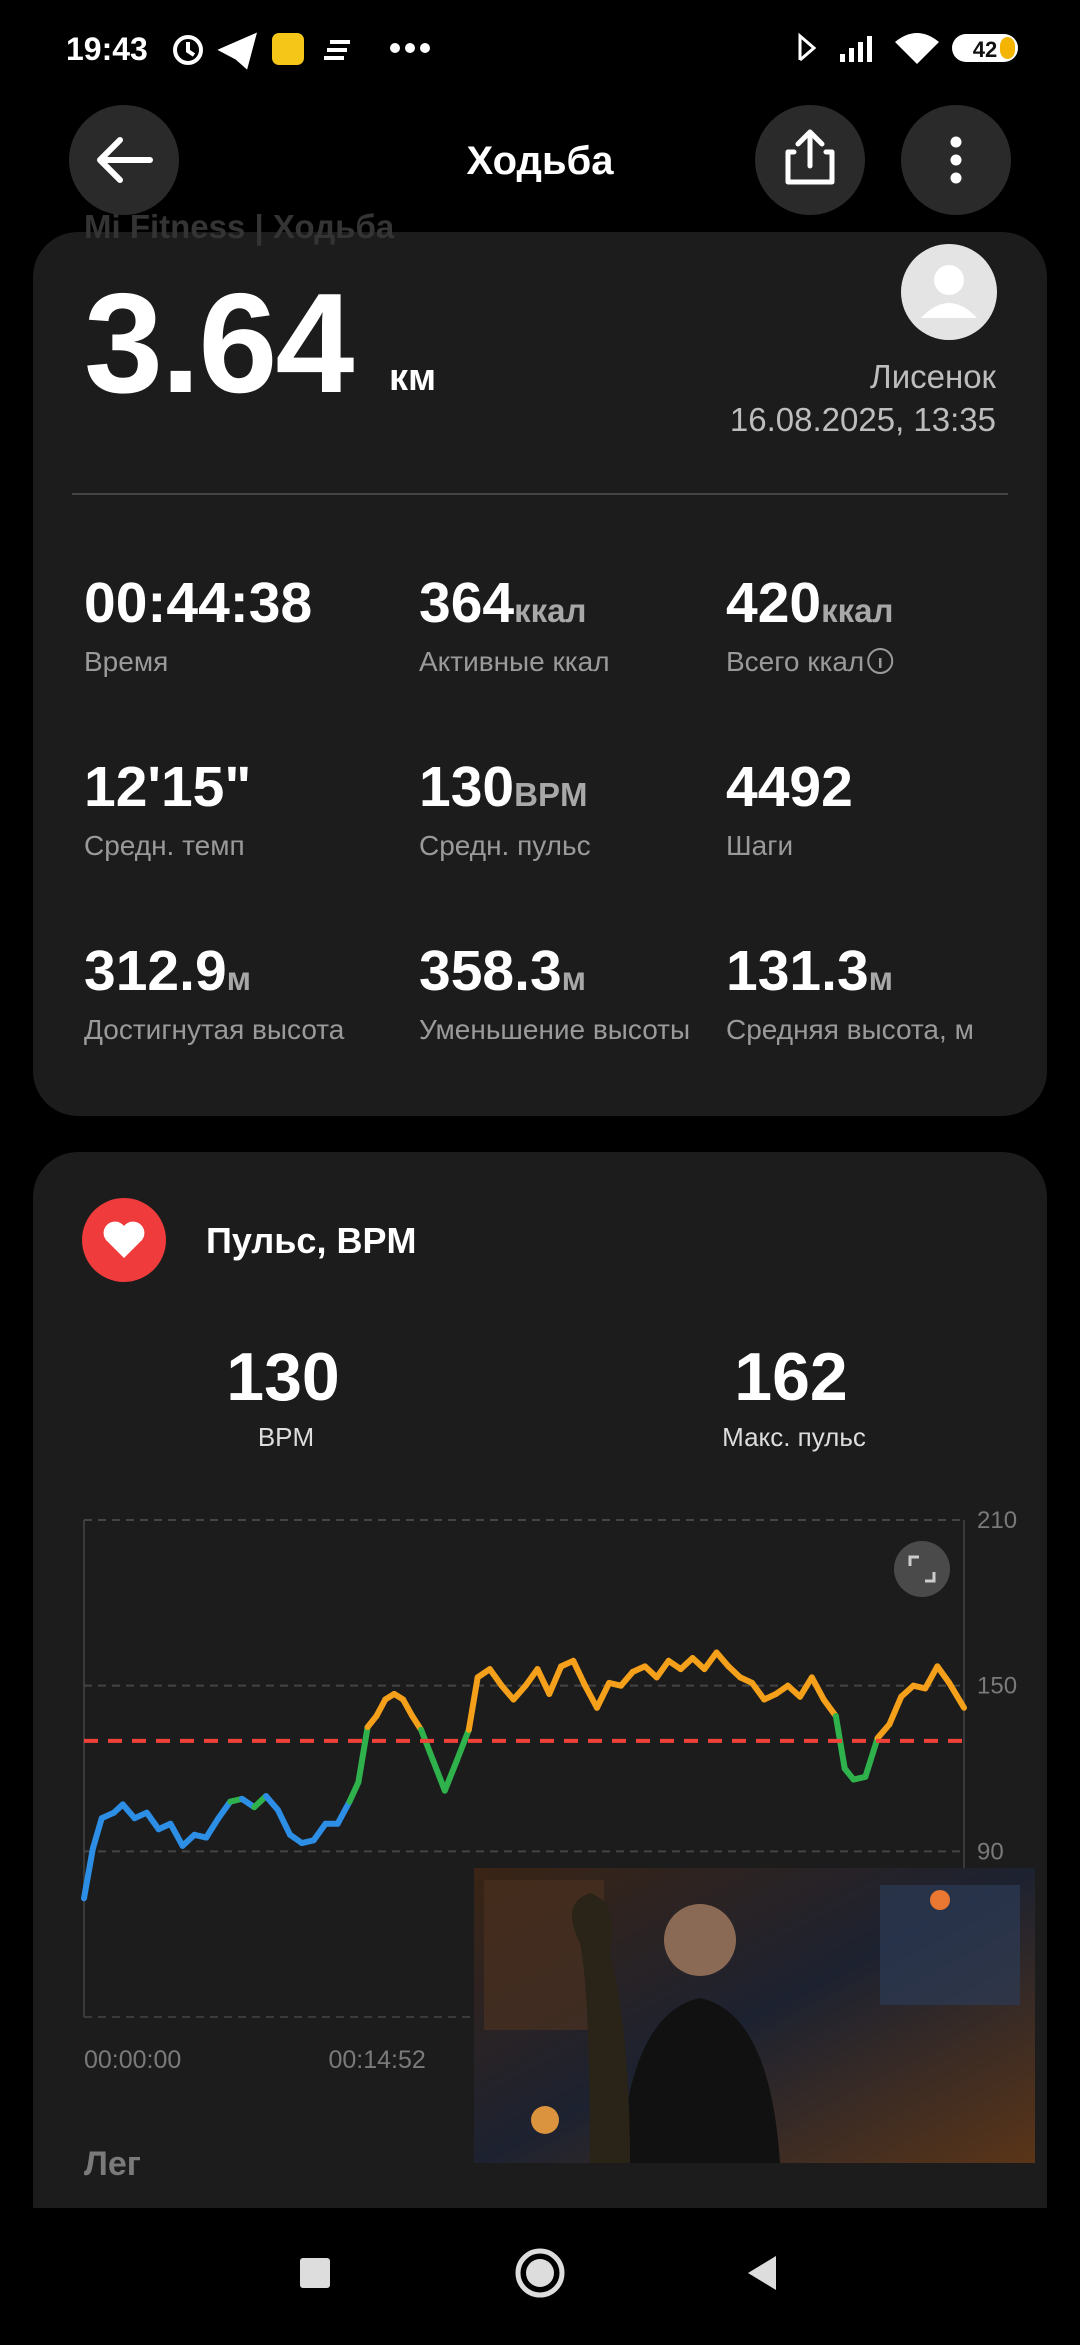 Image resolution: width=1080 pixels, height=2345 pixels. Describe the element at coordinates (985, 49) in the screenshot. I see `battery-level: 42` at that location.